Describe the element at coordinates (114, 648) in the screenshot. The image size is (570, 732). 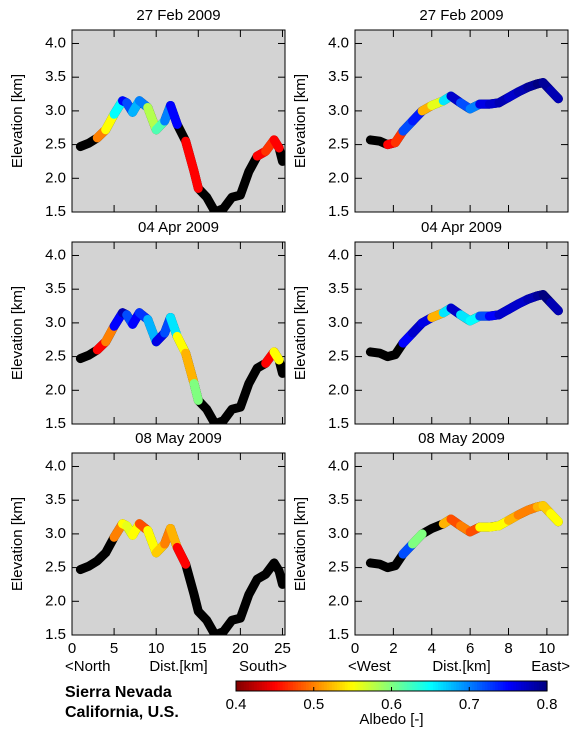
I see `x-tick-label: 5` at that location.